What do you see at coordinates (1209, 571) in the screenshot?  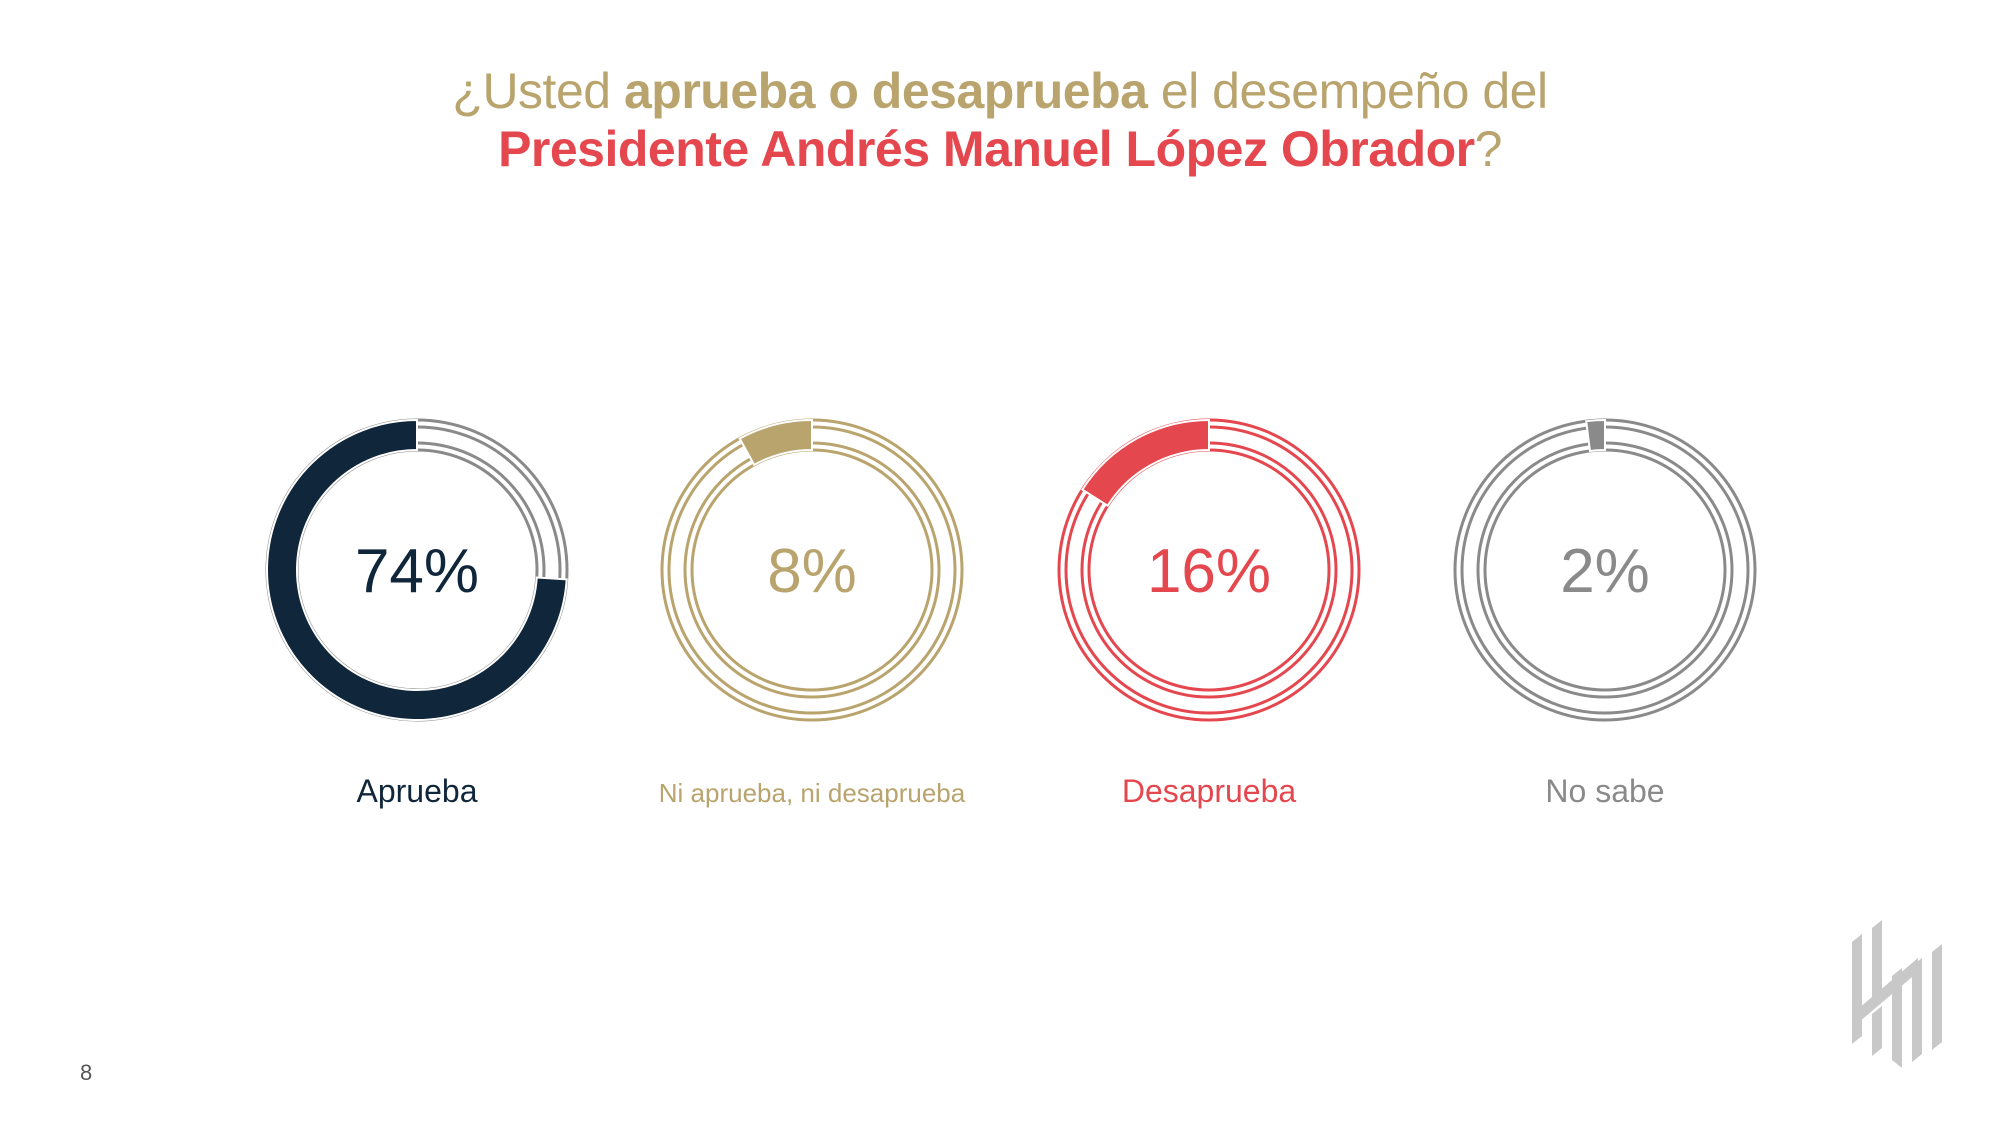 I see `value-label-desaprueba: 16%` at bounding box center [1209, 571].